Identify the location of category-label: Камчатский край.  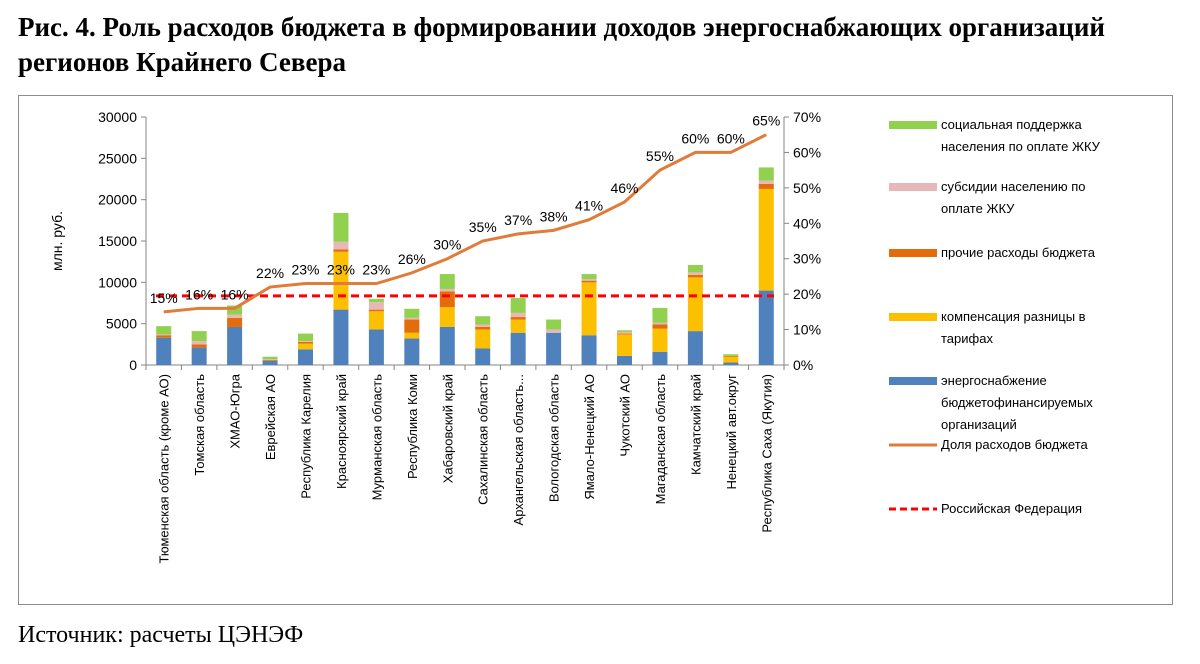
(695, 424).